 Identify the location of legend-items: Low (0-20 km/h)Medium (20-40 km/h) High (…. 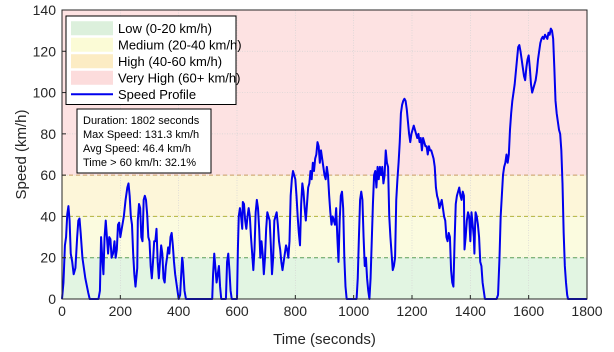
(156, 61).